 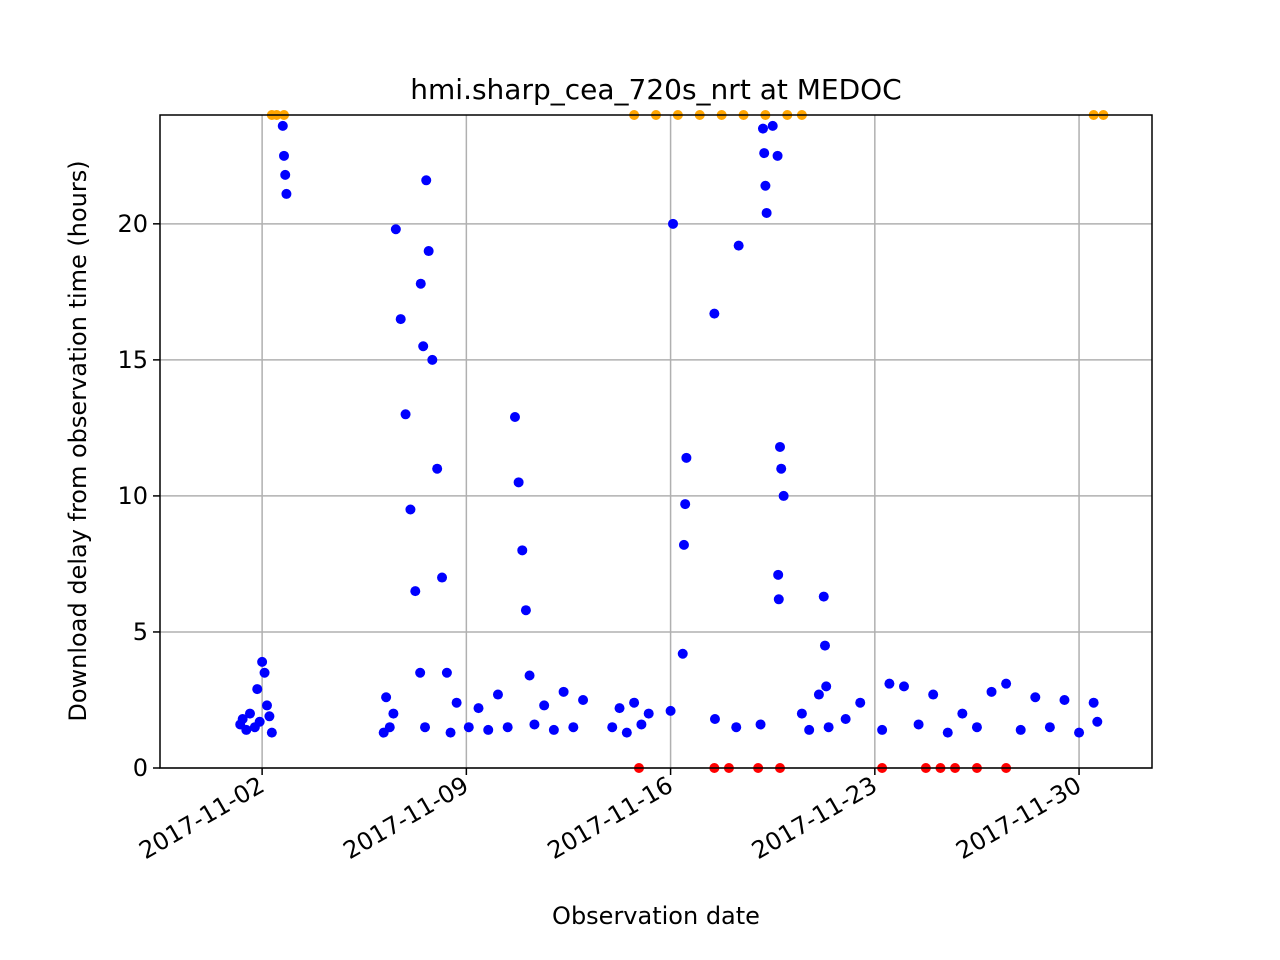 What do you see at coordinates (140, 768) in the screenshot?
I see `y-tick-label: 0` at bounding box center [140, 768].